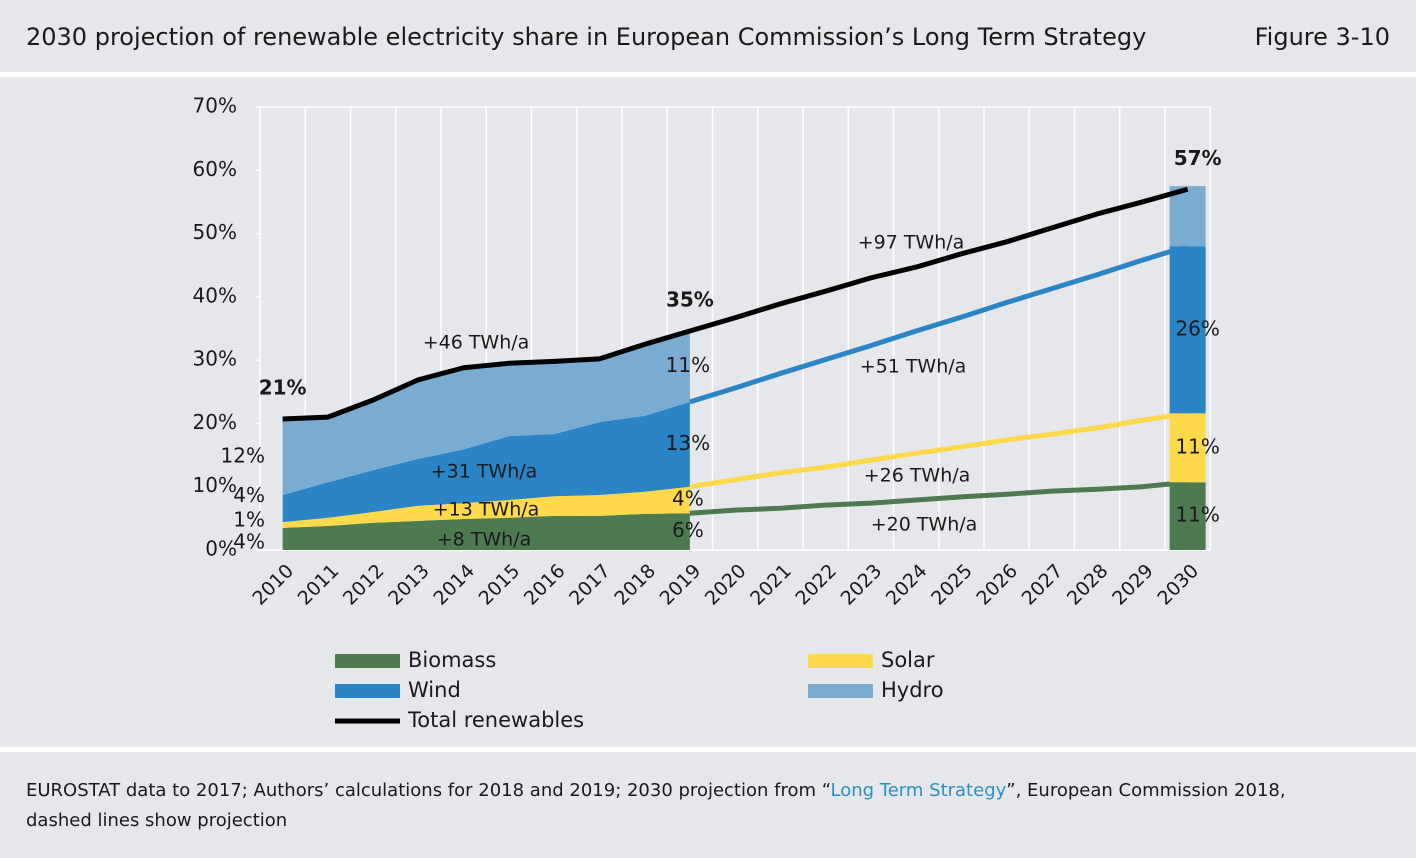 The width and height of the screenshot is (1416, 858). What do you see at coordinates (283, 387) in the screenshot?
I see `total-label: 21%` at bounding box center [283, 387].